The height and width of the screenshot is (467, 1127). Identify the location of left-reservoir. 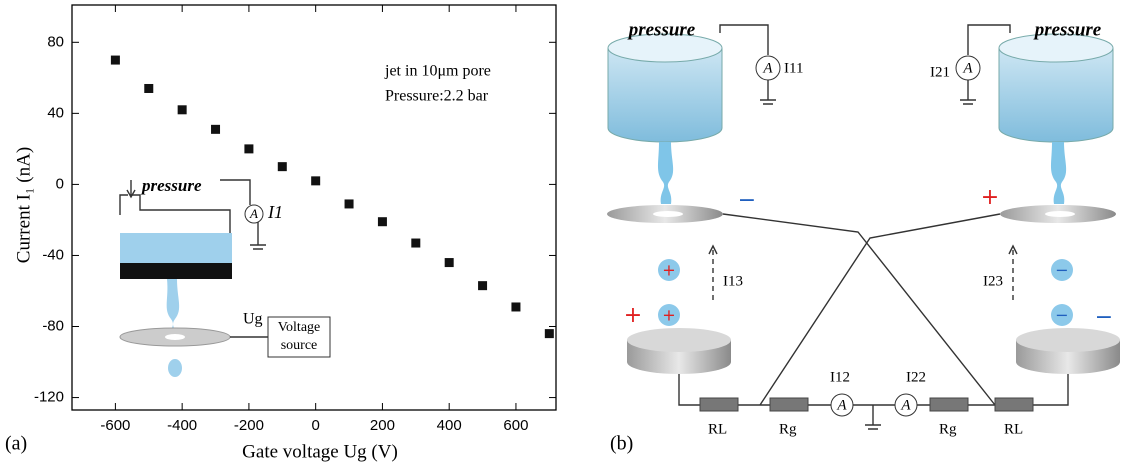
(669, 203).